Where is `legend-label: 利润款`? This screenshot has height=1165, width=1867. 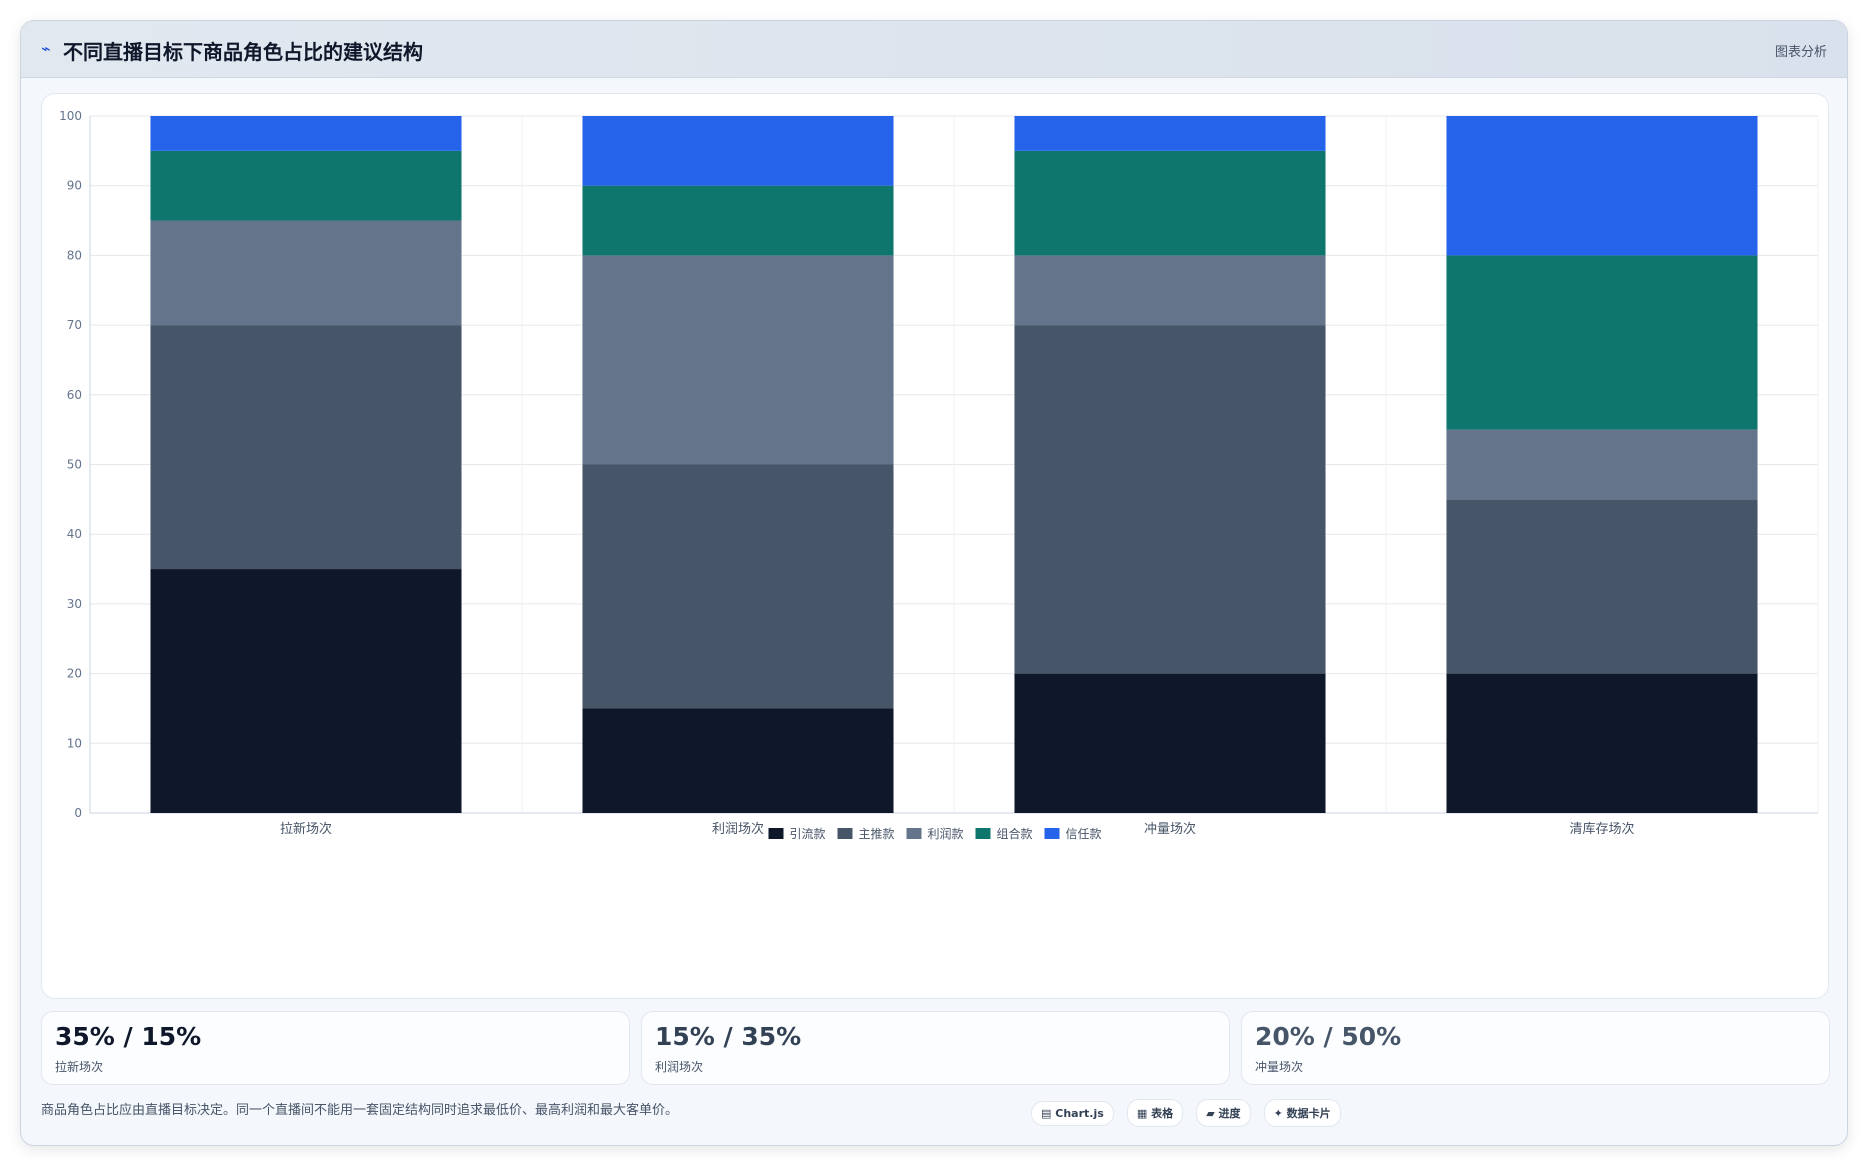
legend-label: 利润款 is located at coordinates (946, 834).